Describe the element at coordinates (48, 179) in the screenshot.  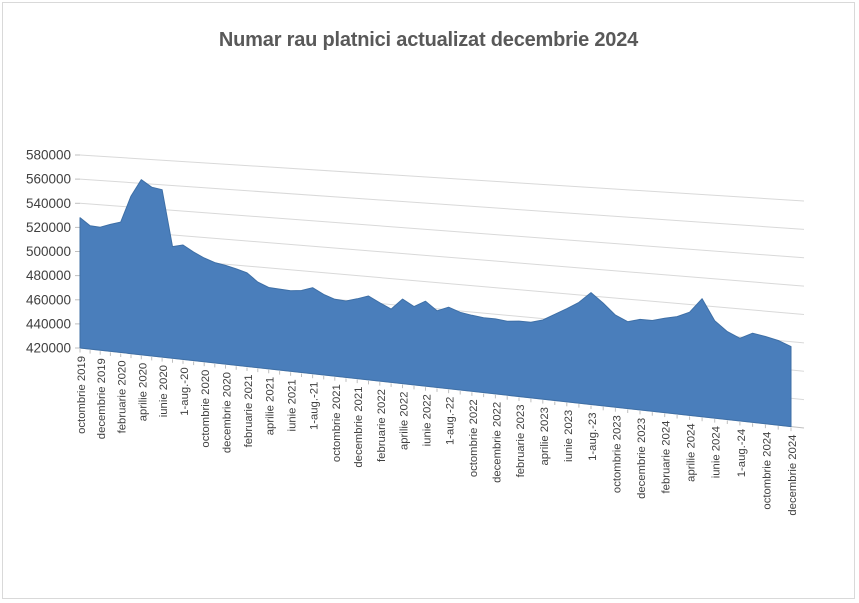
I see `y-axis-label: 560000` at that location.